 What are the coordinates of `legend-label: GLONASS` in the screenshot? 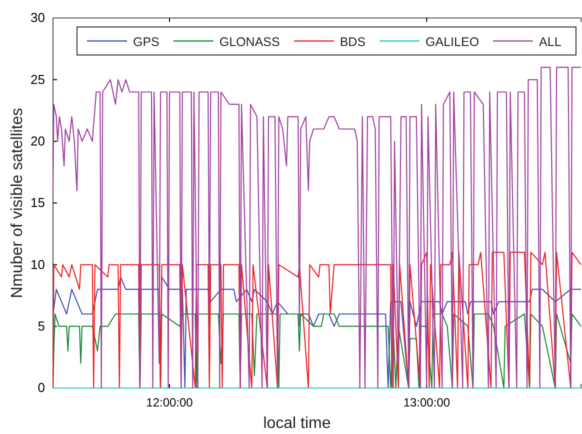 It's located at (249, 42).